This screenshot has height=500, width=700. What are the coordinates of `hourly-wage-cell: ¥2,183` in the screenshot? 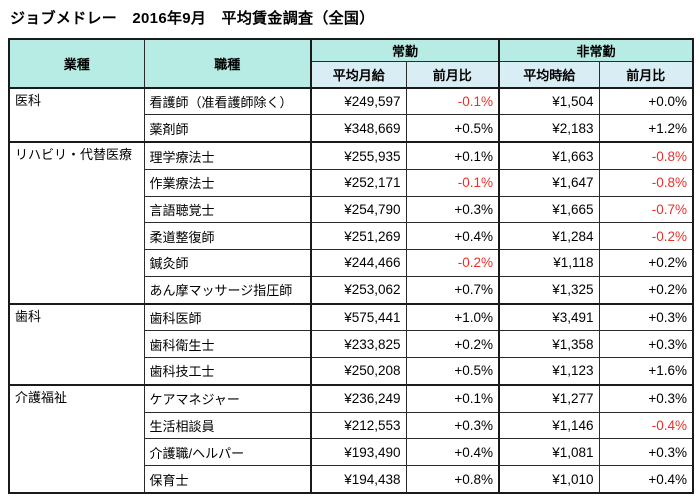 It's located at (549, 128).